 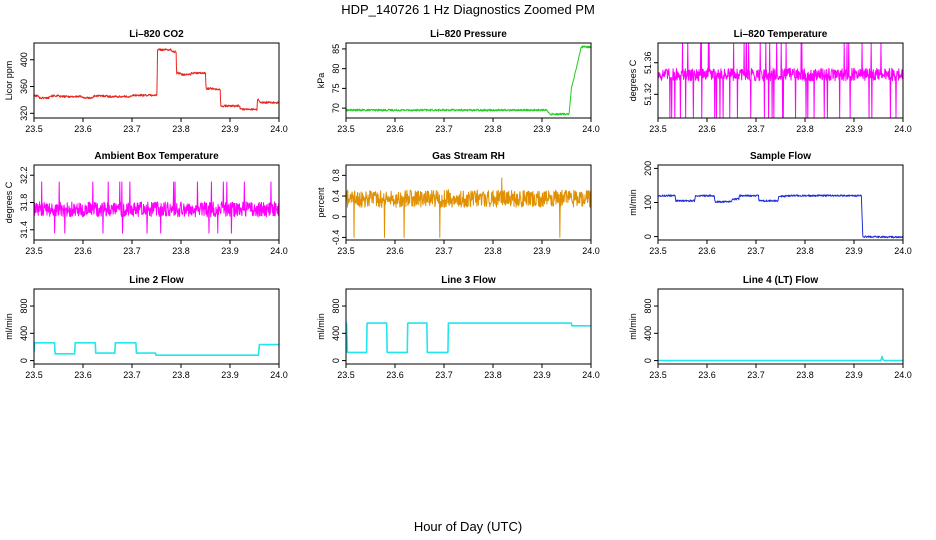 What do you see at coordinates (336, 88) in the screenshot?
I see `y-tick-label: 75` at bounding box center [336, 88].